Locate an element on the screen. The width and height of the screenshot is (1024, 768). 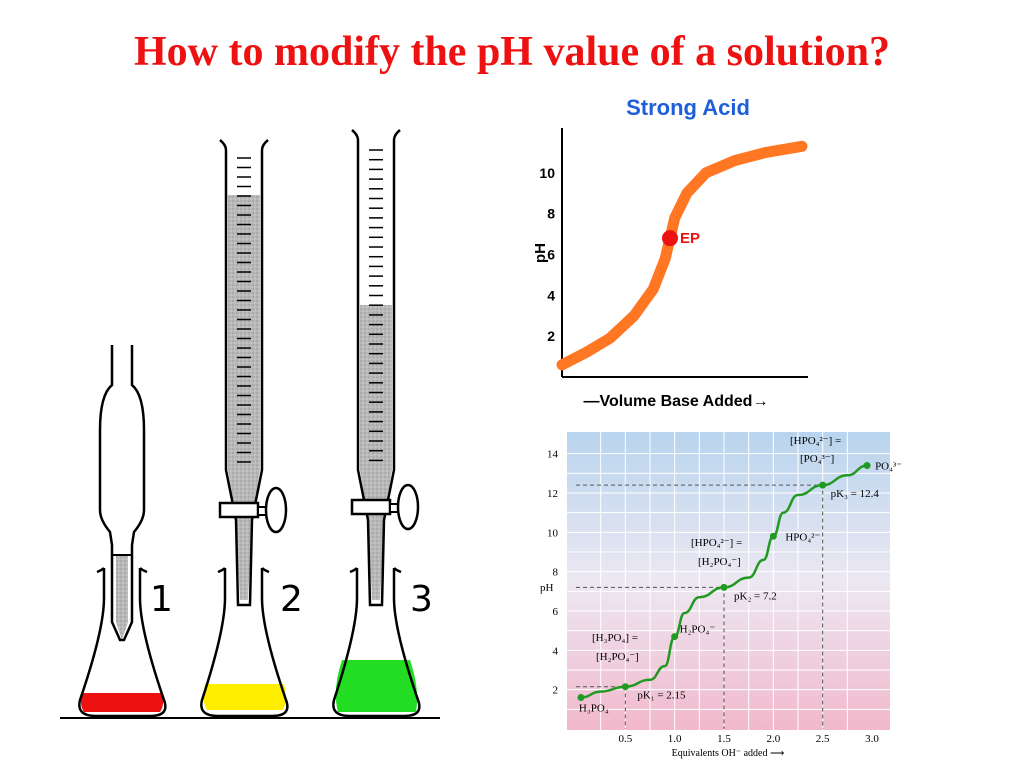
flask-2-liquid is located at coordinates (244, 697).